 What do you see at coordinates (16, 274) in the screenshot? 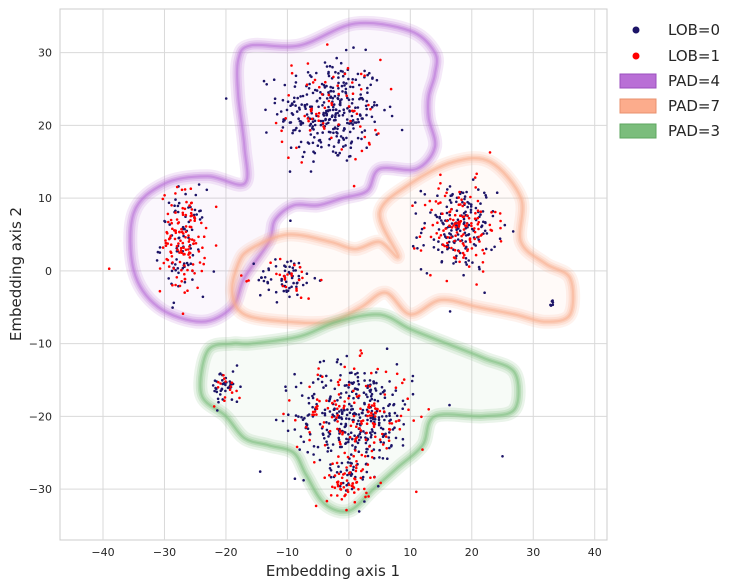
I see `y-axis-label: Embedding axis 2` at bounding box center [16, 274].